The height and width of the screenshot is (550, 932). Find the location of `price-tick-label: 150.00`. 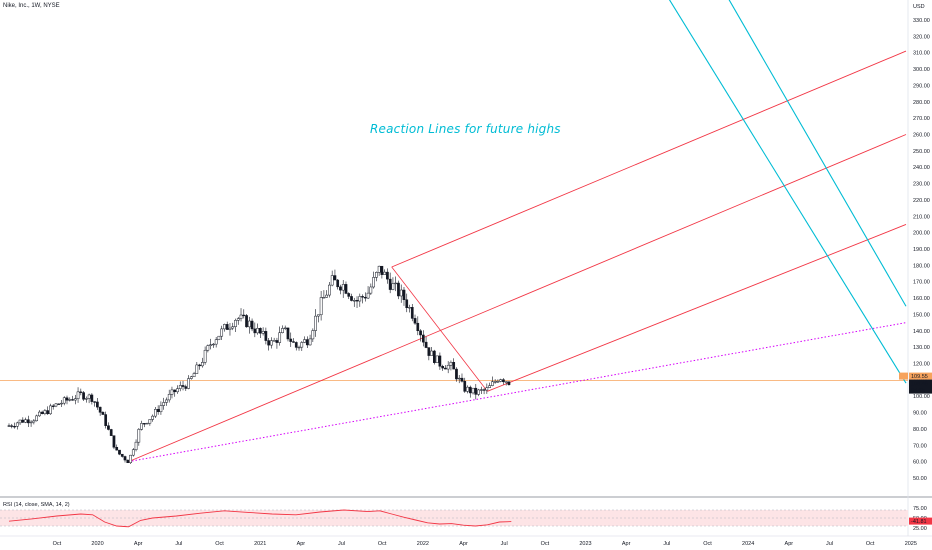

price-tick-label: 150.00 is located at coordinates (921, 315).